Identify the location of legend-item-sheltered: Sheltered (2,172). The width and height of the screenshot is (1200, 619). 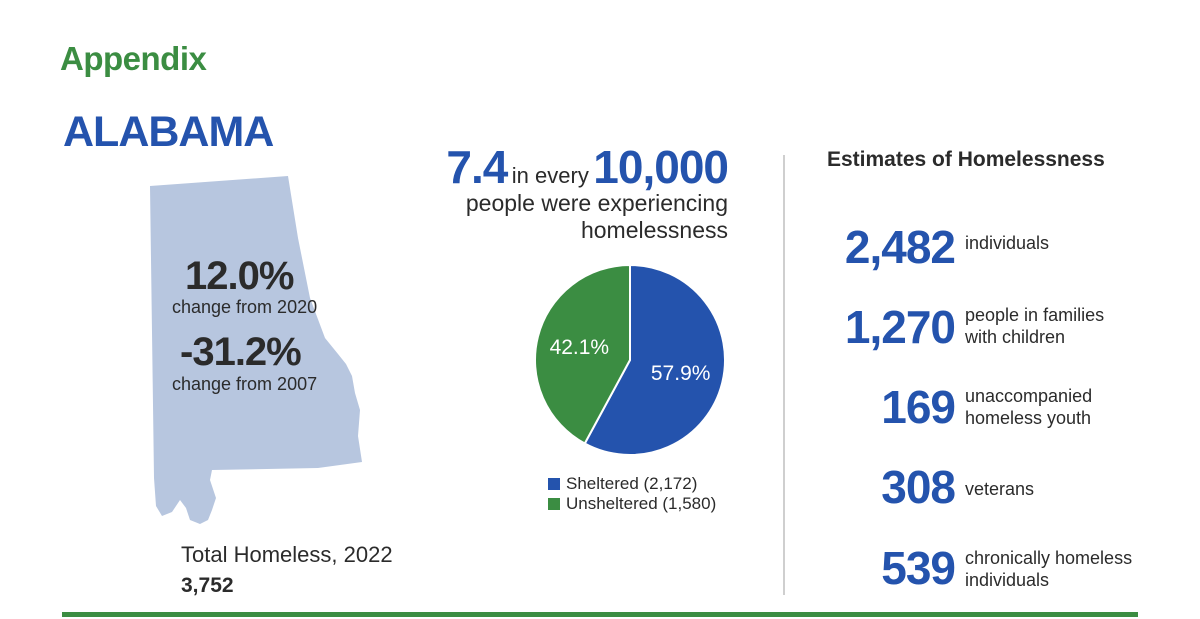
(622, 484).